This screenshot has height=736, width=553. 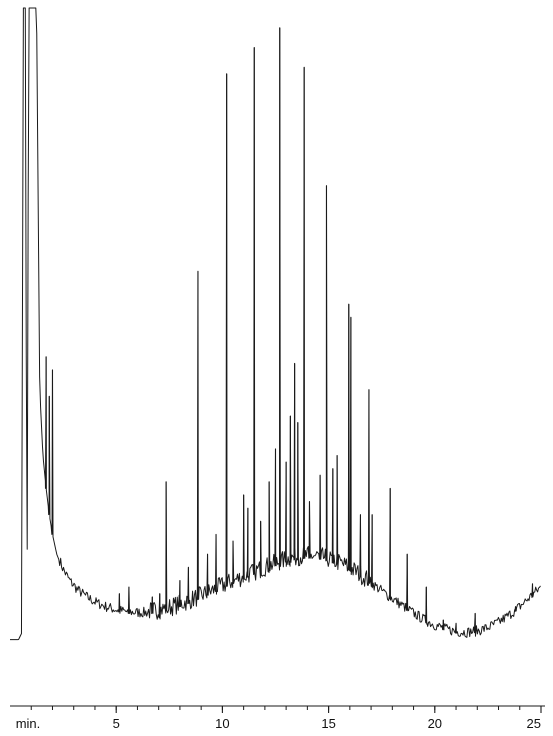 What do you see at coordinates (222, 723) in the screenshot?
I see `x-tick-label: 10` at bounding box center [222, 723].